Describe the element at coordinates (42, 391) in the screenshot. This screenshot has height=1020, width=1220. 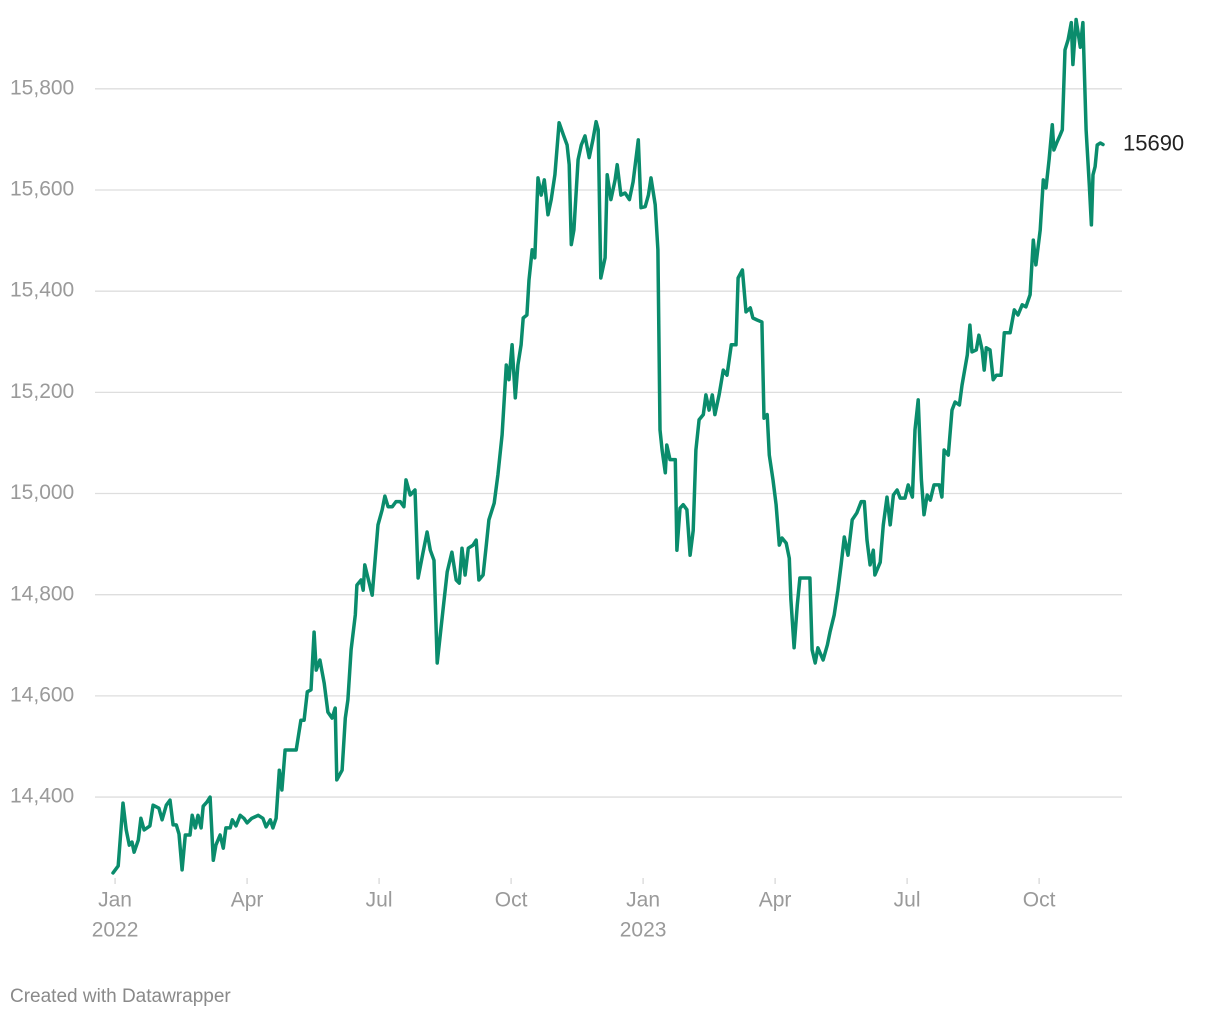
I see `y-tick-label: 15,200` at that location.